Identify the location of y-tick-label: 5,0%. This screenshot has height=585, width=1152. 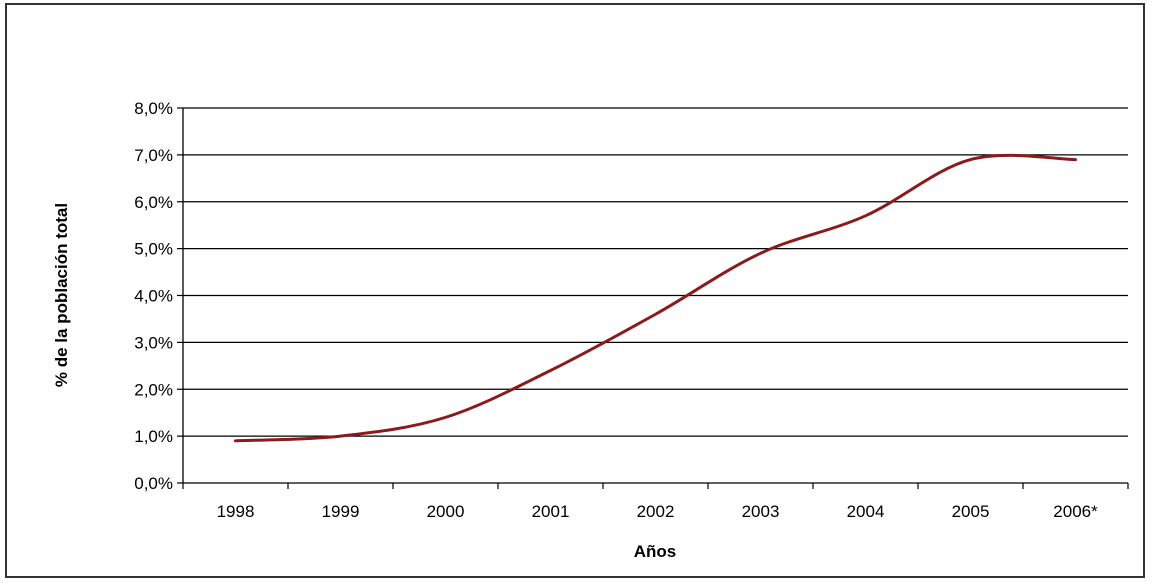
(153, 249).